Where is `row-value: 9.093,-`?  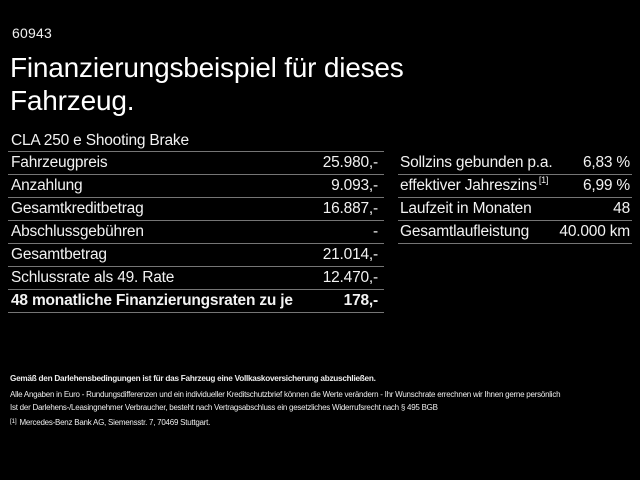
row-value: 9.093,- is located at coordinates (354, 185).